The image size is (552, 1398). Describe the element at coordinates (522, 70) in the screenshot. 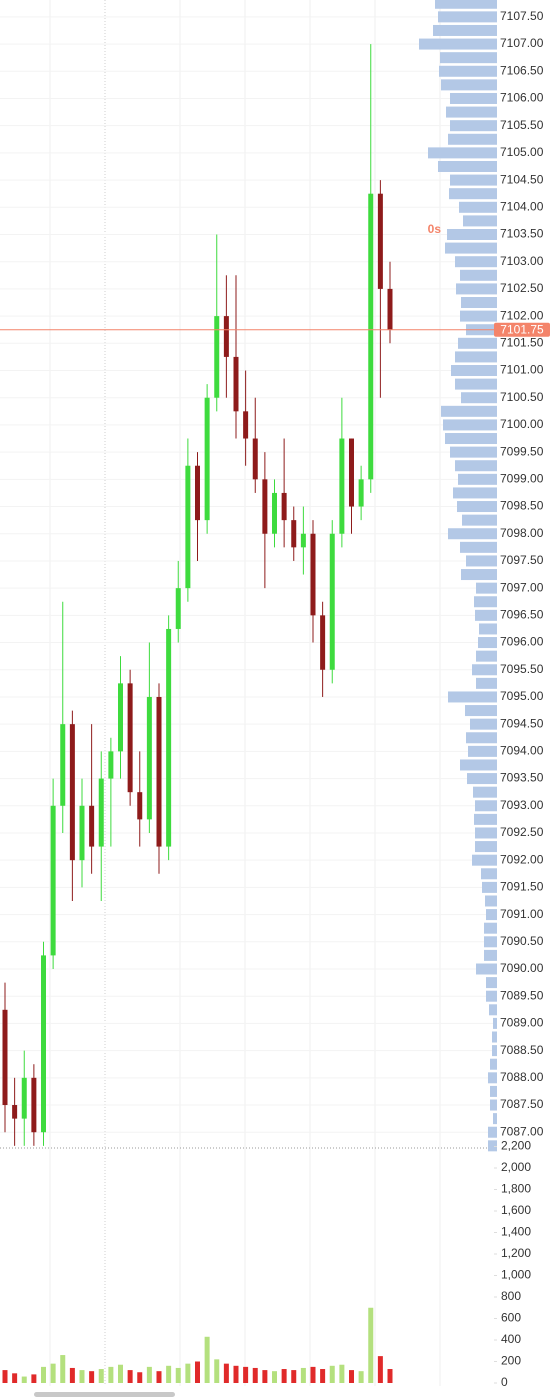

I see `y-tick-label: 7106.50` at that location.